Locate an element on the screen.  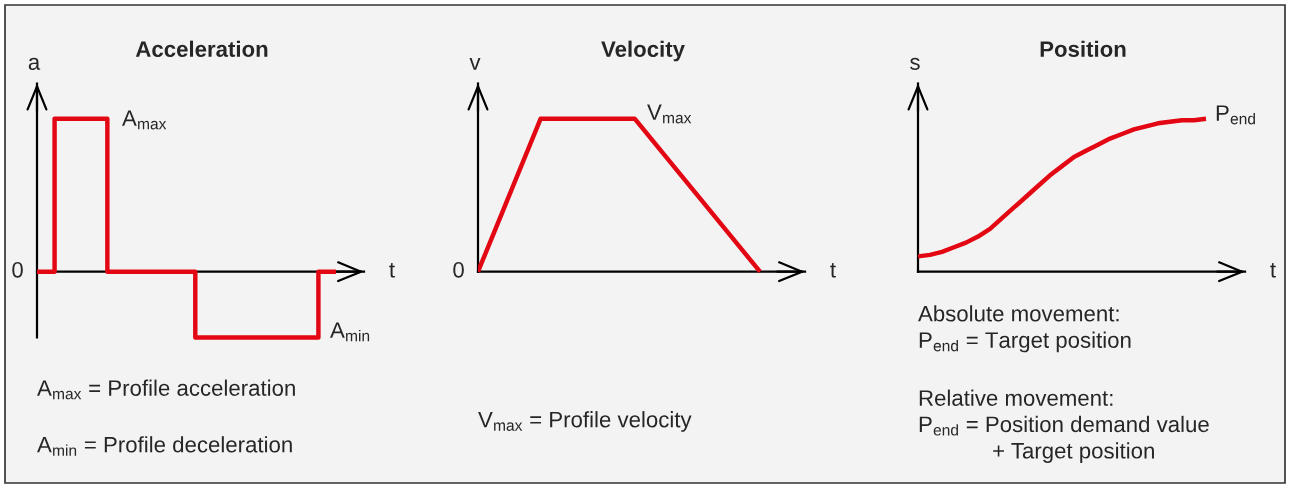
annotation: V$_{max}$ is located at coordinates (669, 114).